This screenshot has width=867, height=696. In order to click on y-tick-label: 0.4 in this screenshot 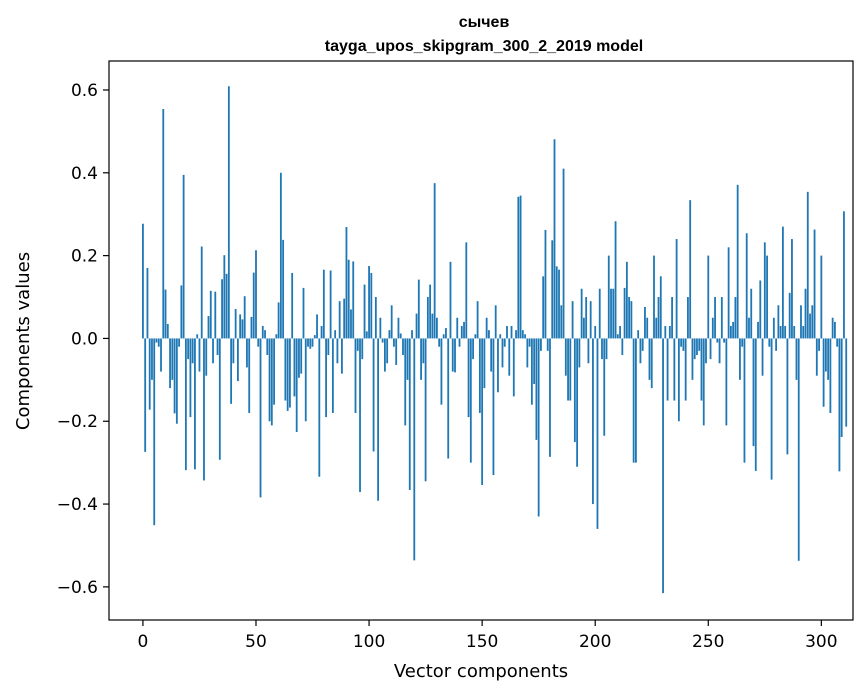, I will do `click(84, 174)`.